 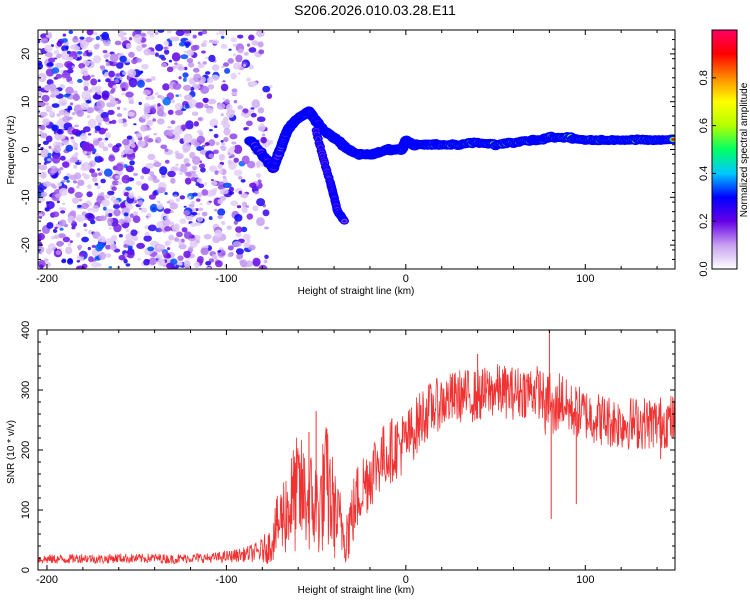 What do you see at coordinates (485, 424) in the screenshot?
I see `snr-spikes` at bounding box center [485, 424].